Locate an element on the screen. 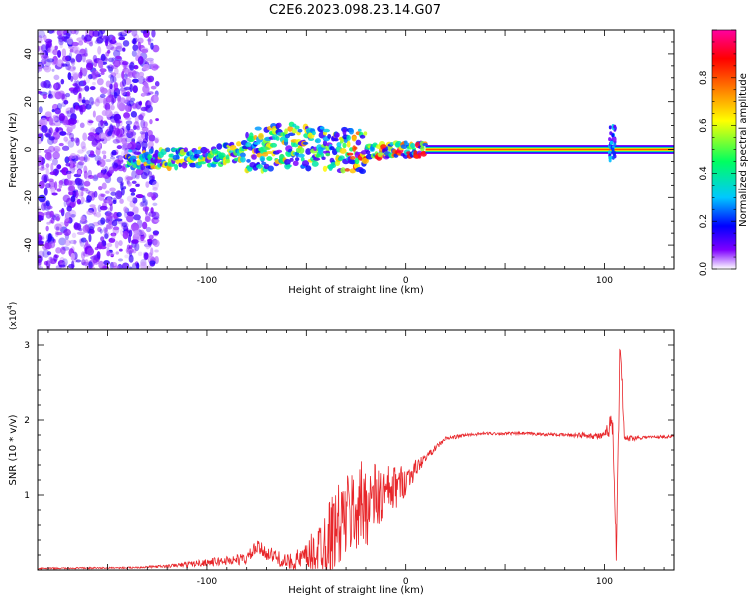 The height and width of the screenshot is (600, 750). colorbar-tick-label: 0.6 is located at coordinates (704, 125).